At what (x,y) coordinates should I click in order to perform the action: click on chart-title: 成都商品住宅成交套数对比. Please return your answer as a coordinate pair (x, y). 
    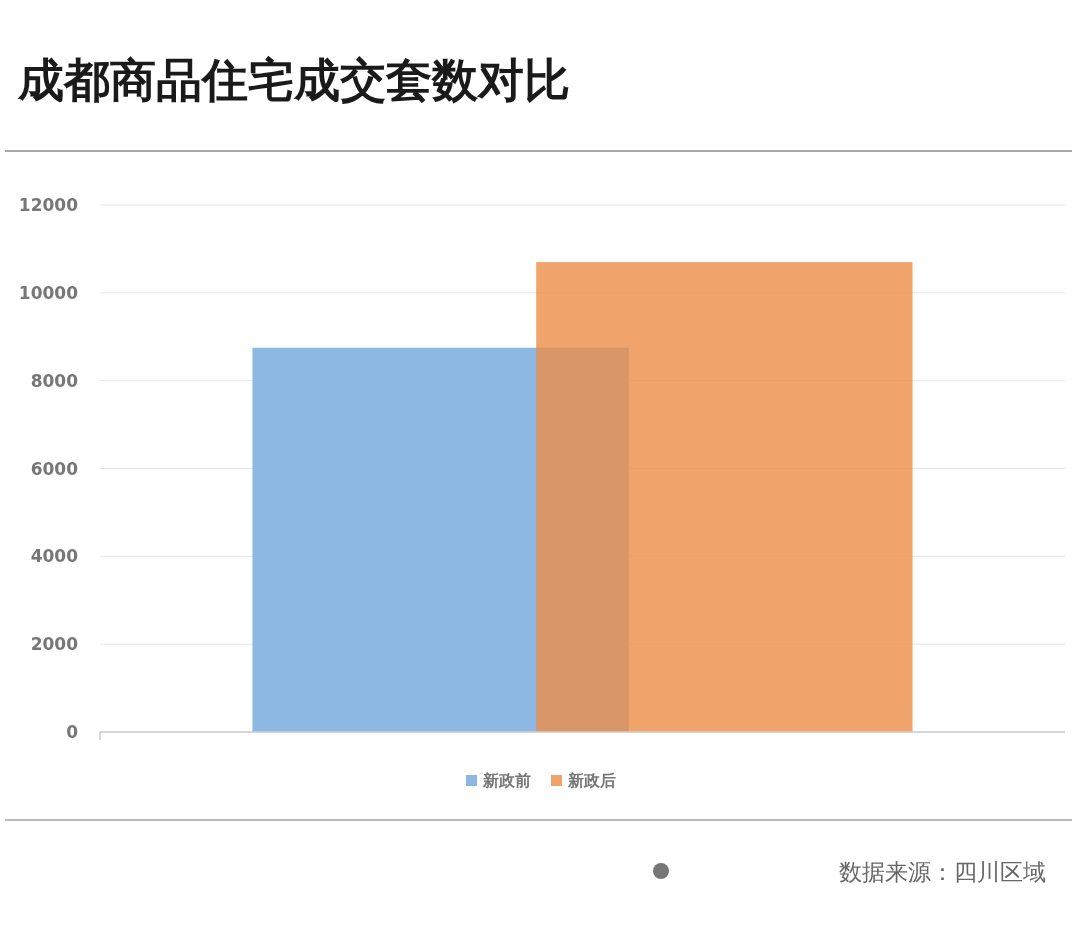
    Looking at the image, I should click on (293, 80).